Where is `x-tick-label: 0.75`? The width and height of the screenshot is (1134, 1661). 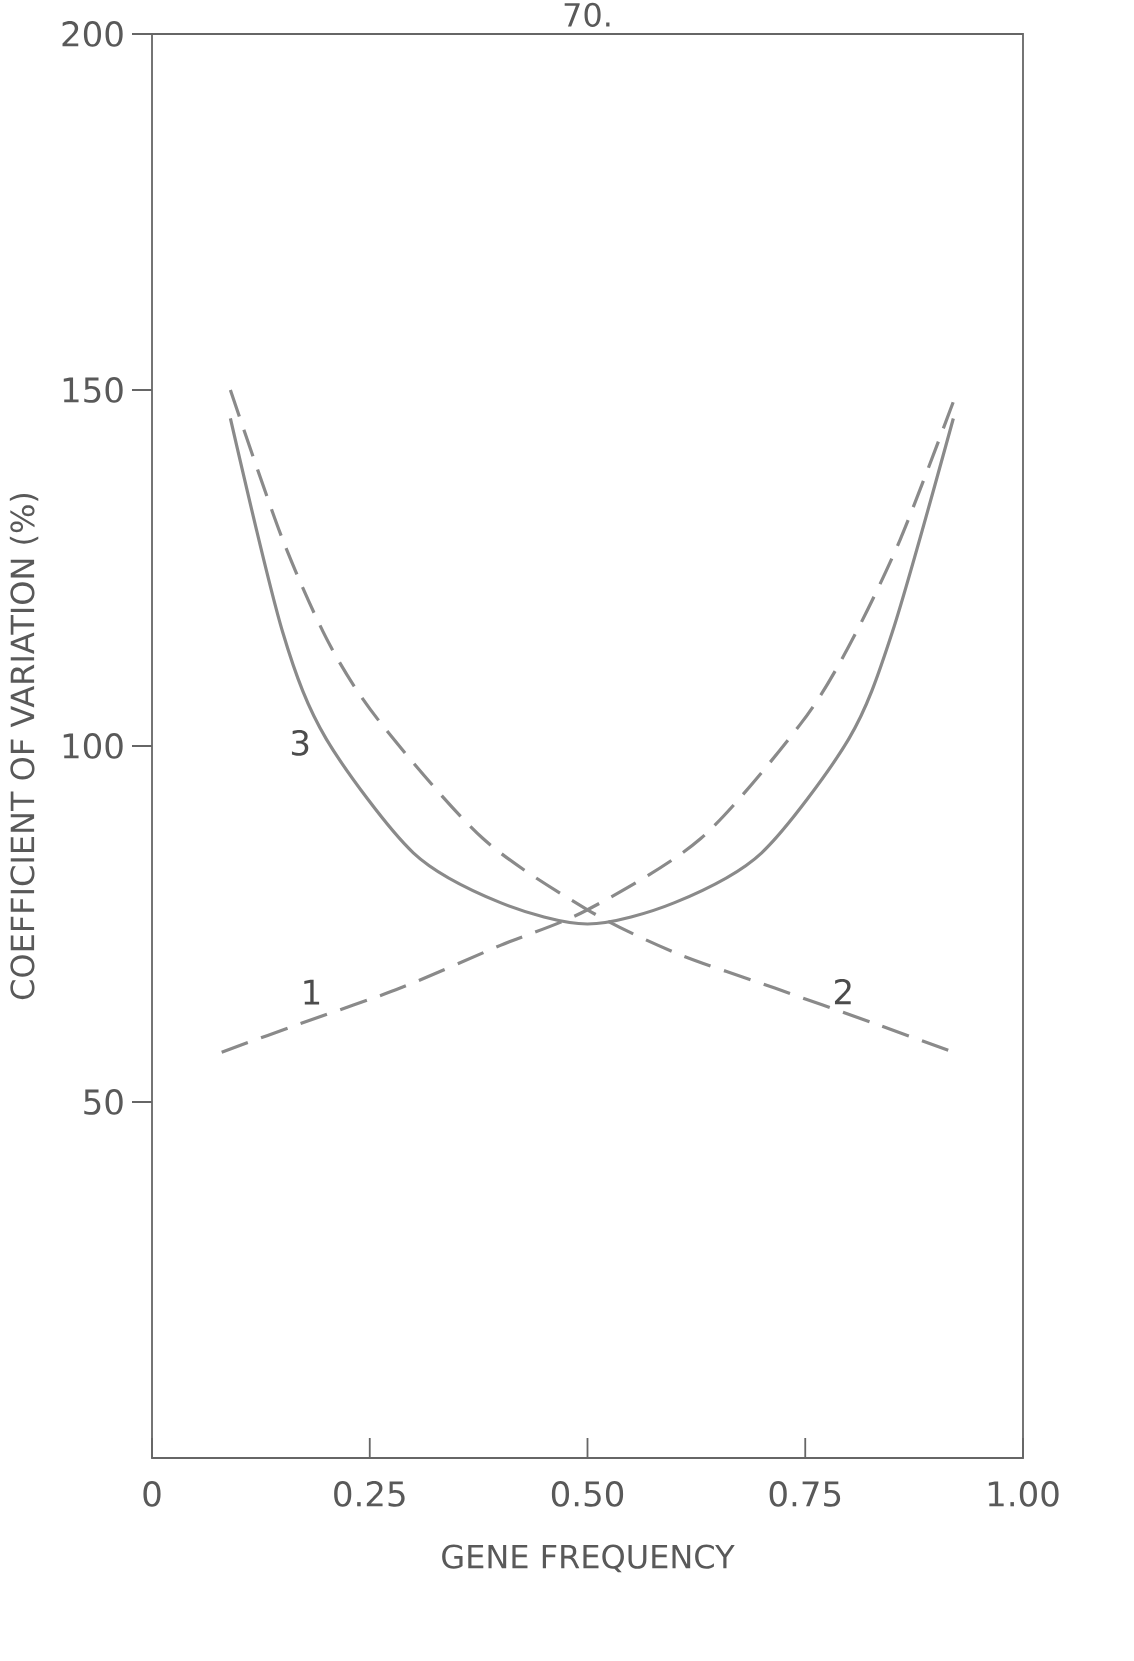 x-tick-label: 0.75 is located at coordinates (805, 1494).